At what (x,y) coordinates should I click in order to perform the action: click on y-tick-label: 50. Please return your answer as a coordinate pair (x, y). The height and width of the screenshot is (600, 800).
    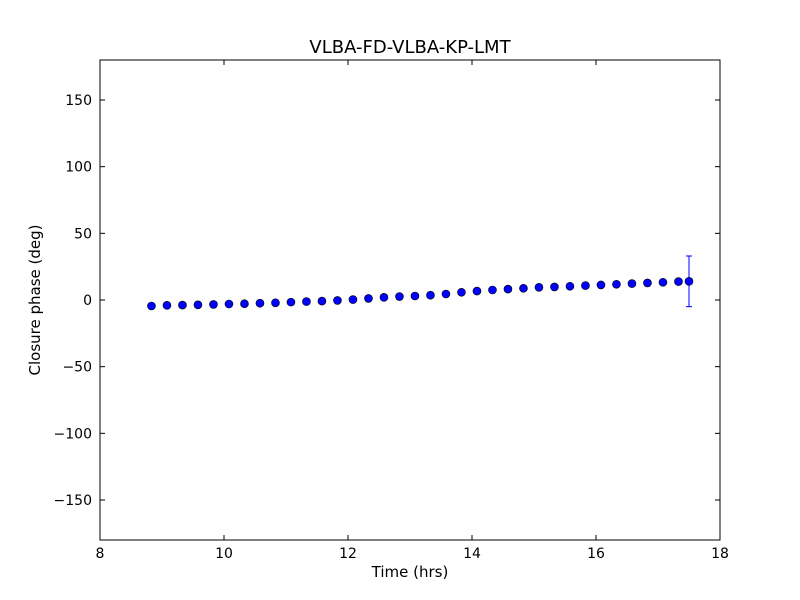
    Looking at the image, I should click on (83, 234).